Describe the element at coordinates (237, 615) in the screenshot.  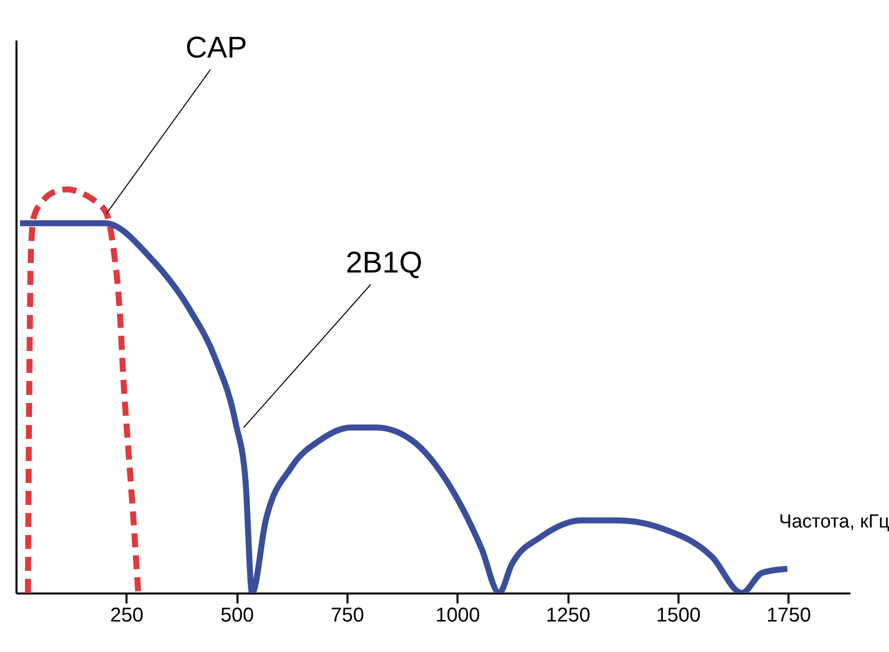
I see `x-tick-label: 500` at that location.